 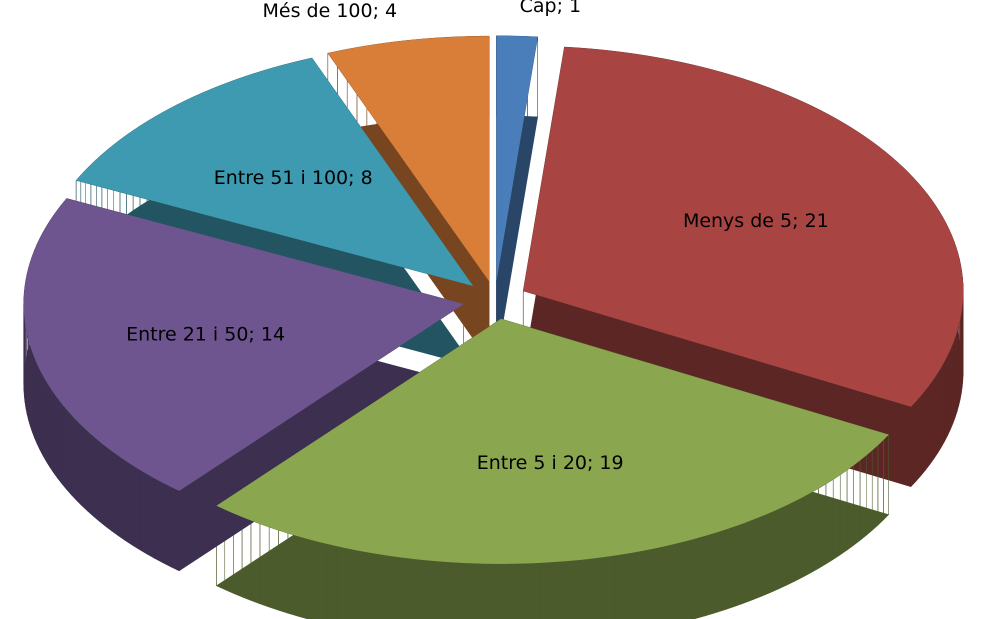 I want to click on data-label: Cap; 1, so click(x=551, y=8).